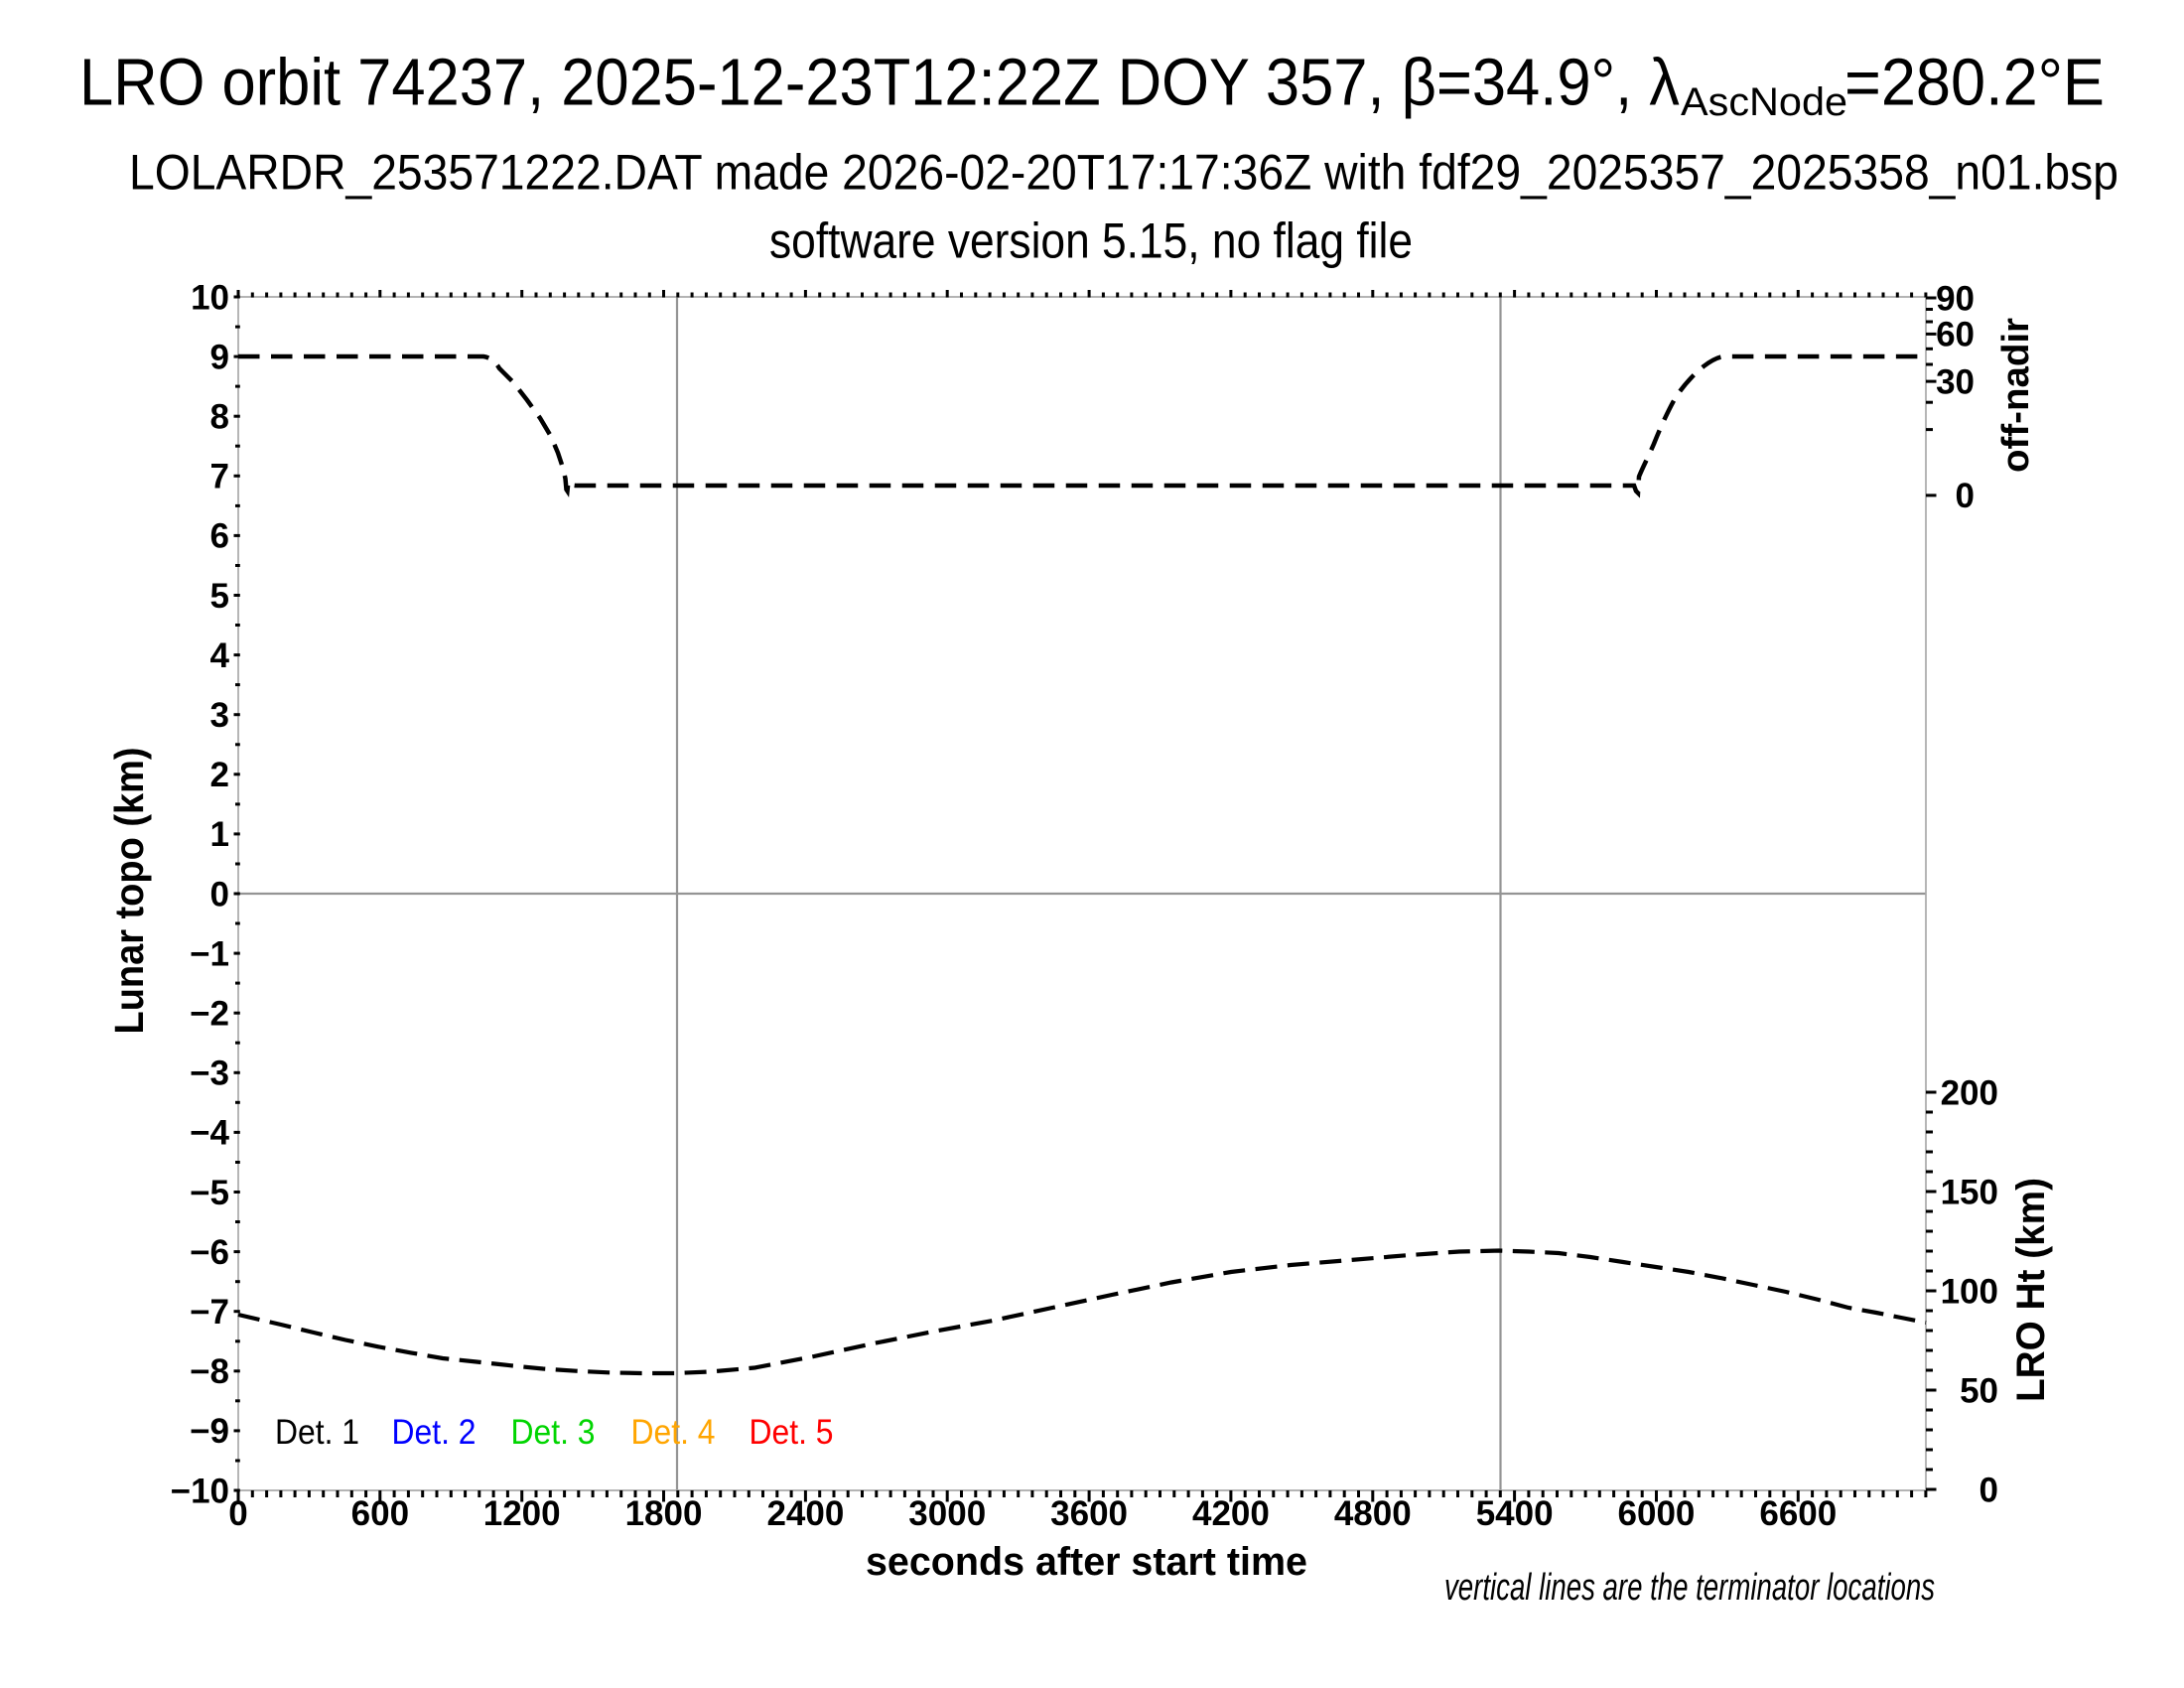  Describe the element at coordinates (1373, 1513) in the screenshot. I see `svg-text: 4800` at that location.